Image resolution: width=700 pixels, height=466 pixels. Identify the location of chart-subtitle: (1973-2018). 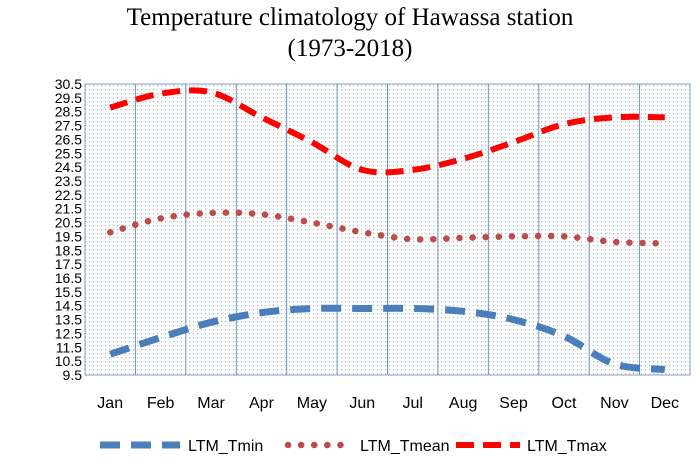
(350, 48).